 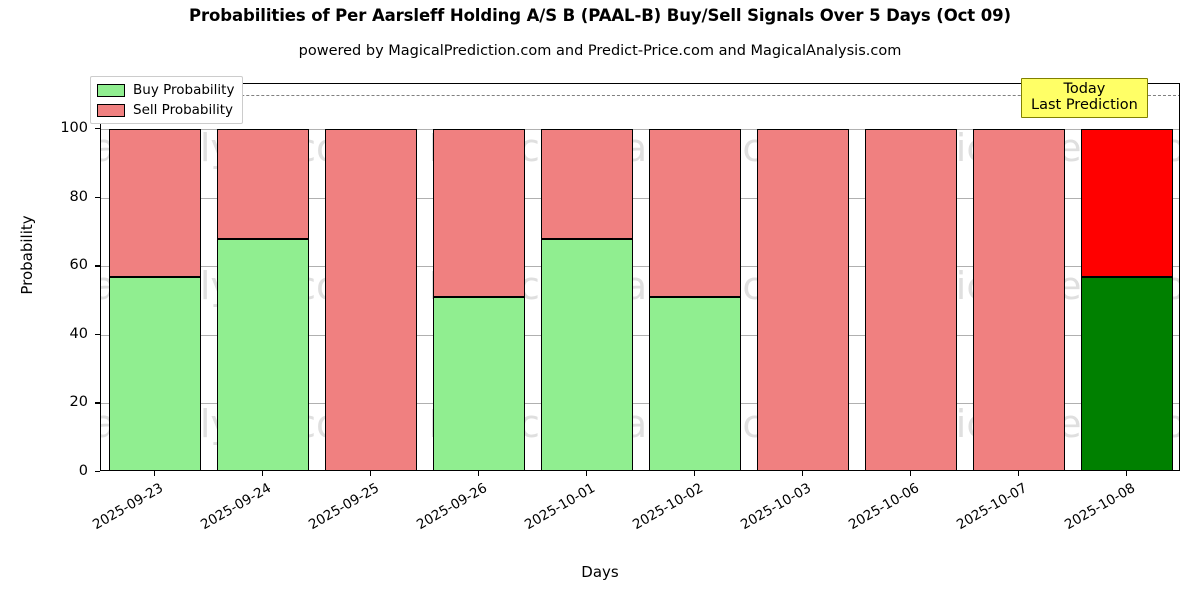 What do you see at coordinates (78, 265) in the screenshot?
I see `y-axis-tick-label: 60` at bounding box center [78, 265].